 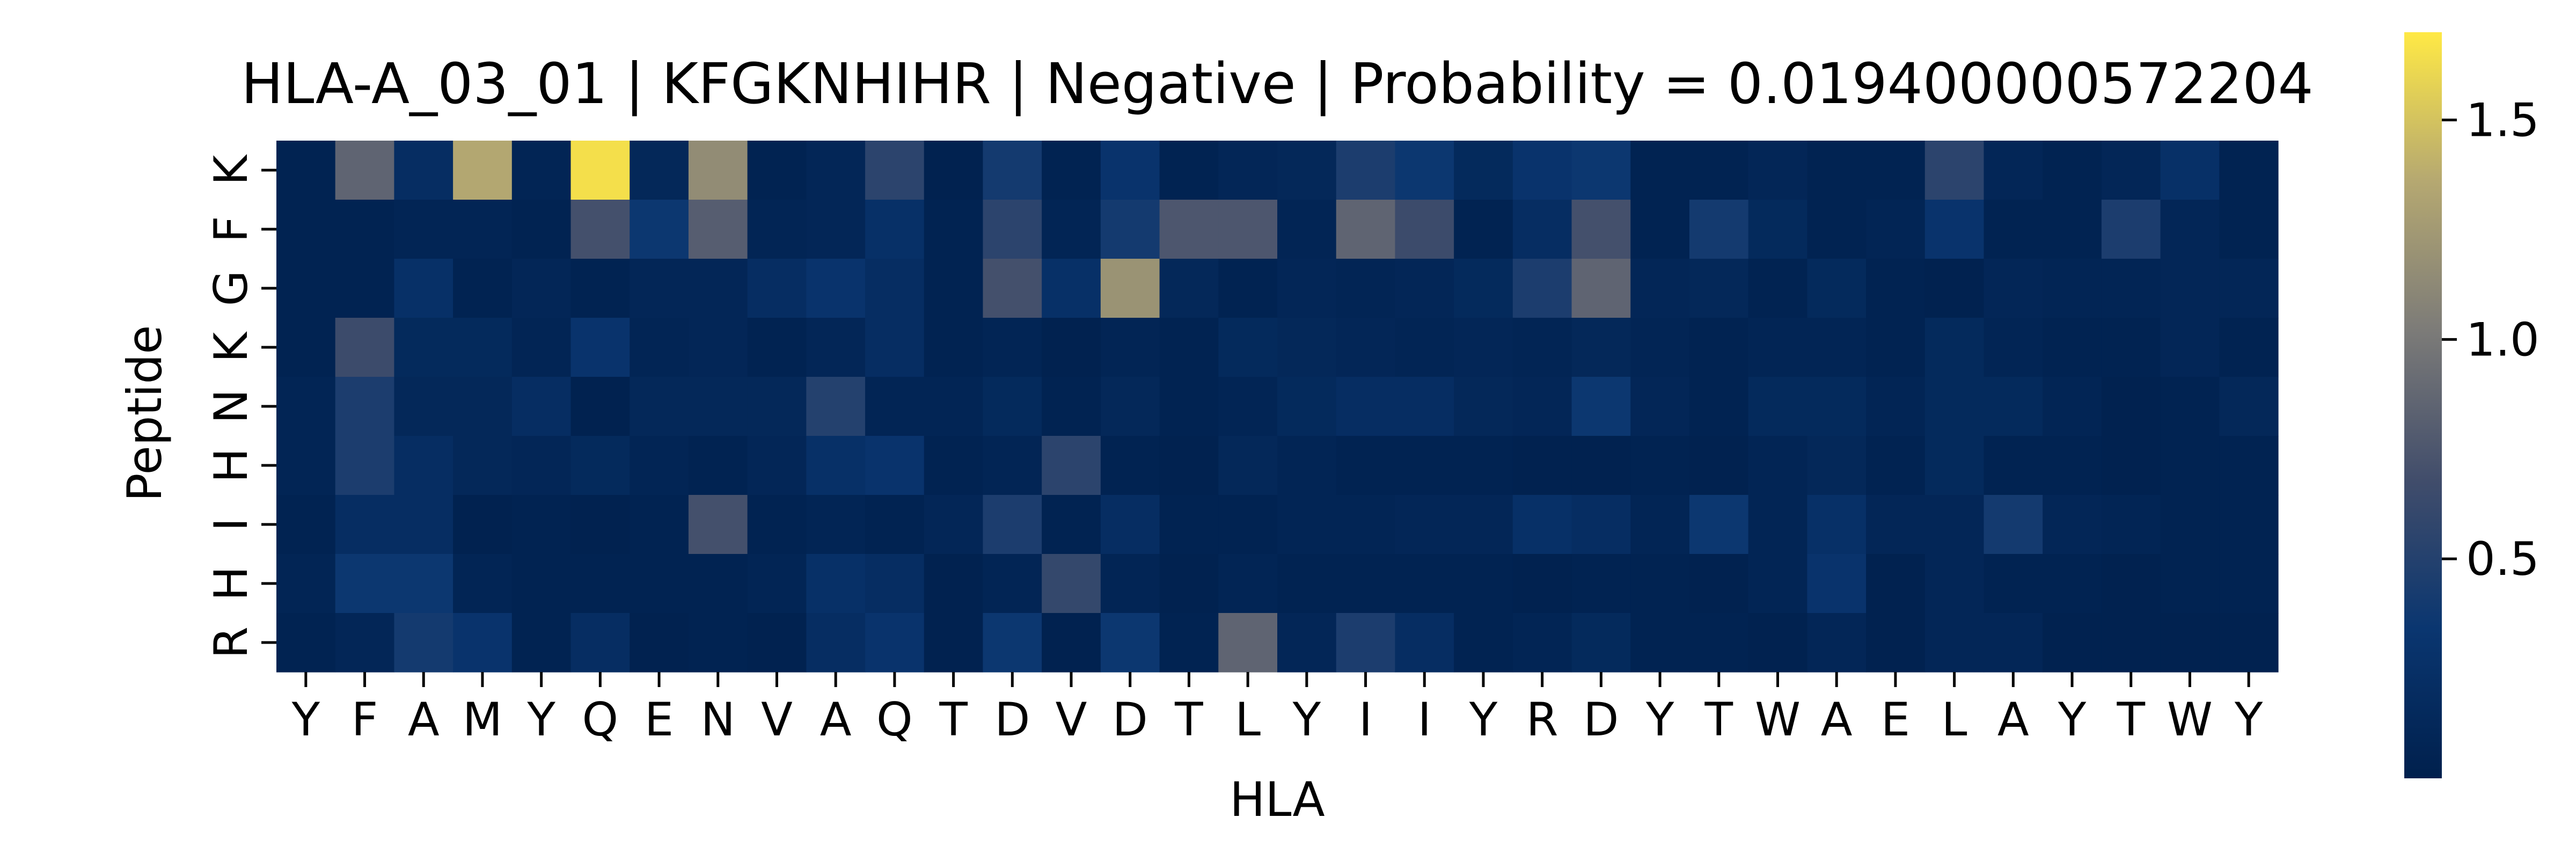 I want to click on x-tick-label: T, so click(x=2130, y=720).